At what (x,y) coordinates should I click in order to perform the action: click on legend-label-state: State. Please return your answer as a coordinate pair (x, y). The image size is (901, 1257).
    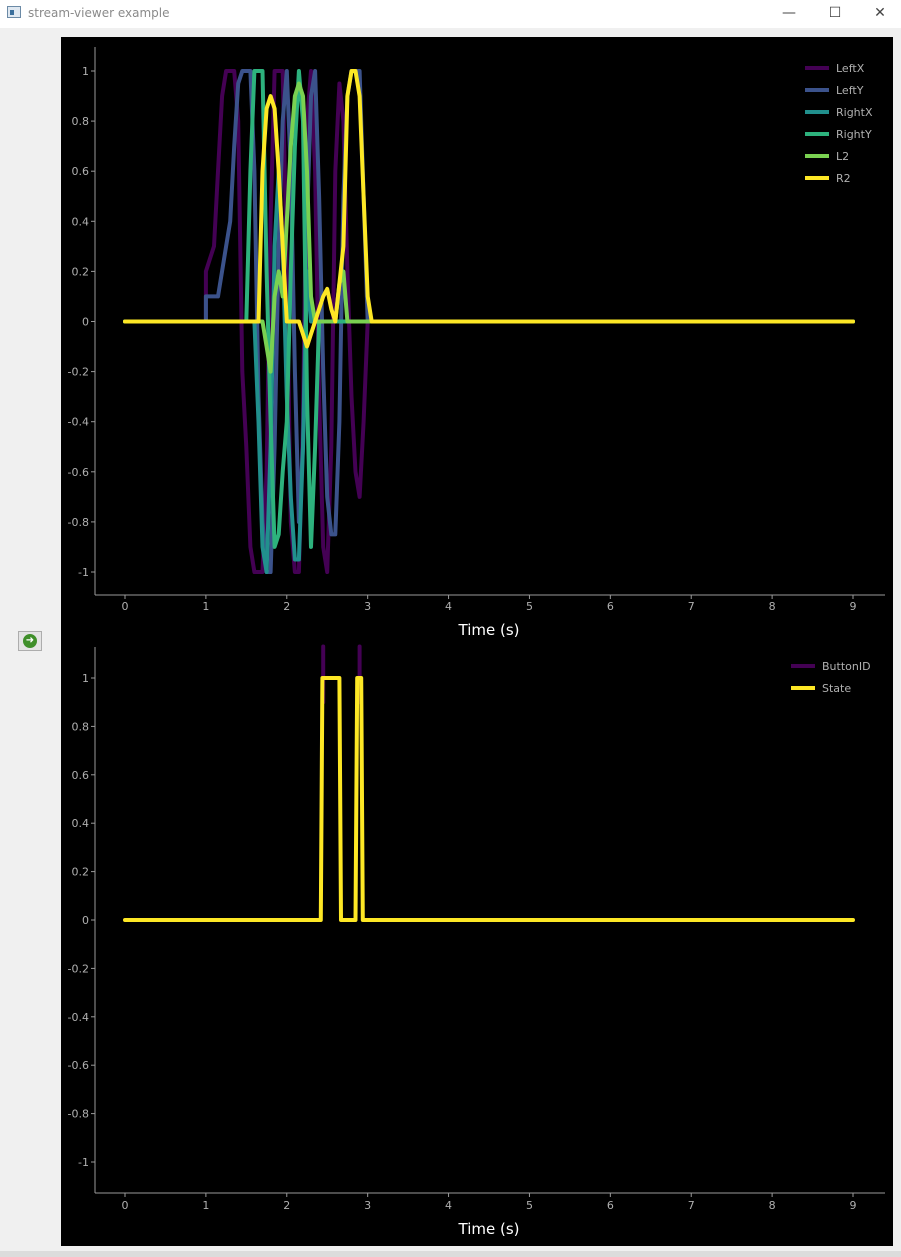
    Looking at the image, I should click on (836, 688).